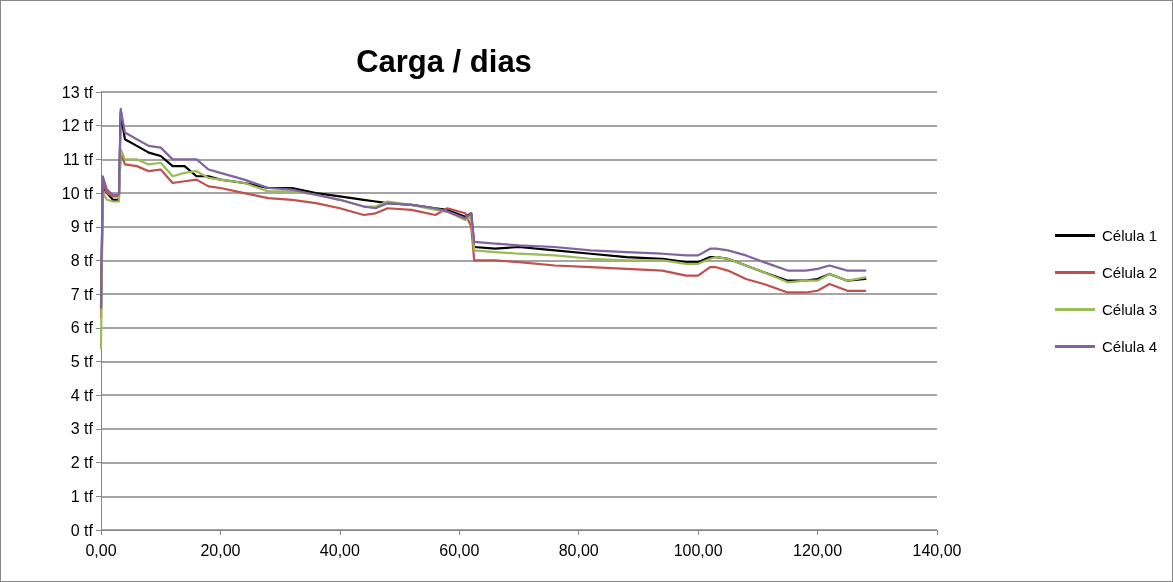 Image resolution: width=1173 pixels, height=582 pixels. Describe the element at coordinates (818, 550) in the screenshot. I see `x-tick-label: 120,00` at that location.